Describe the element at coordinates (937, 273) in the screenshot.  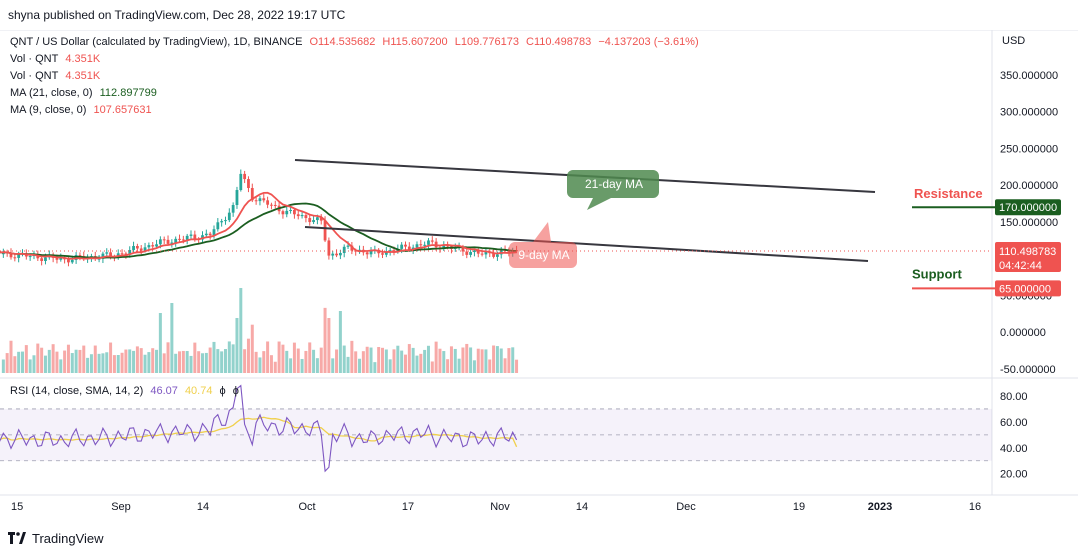
I see `support-label: Support` at that location.